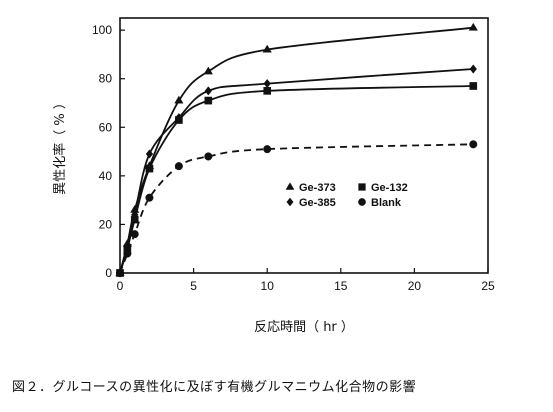 The width and height of the screenshot is (553, 412). I want to click on y-axis-title: 異性化率（ % ）, so click(60, 145).